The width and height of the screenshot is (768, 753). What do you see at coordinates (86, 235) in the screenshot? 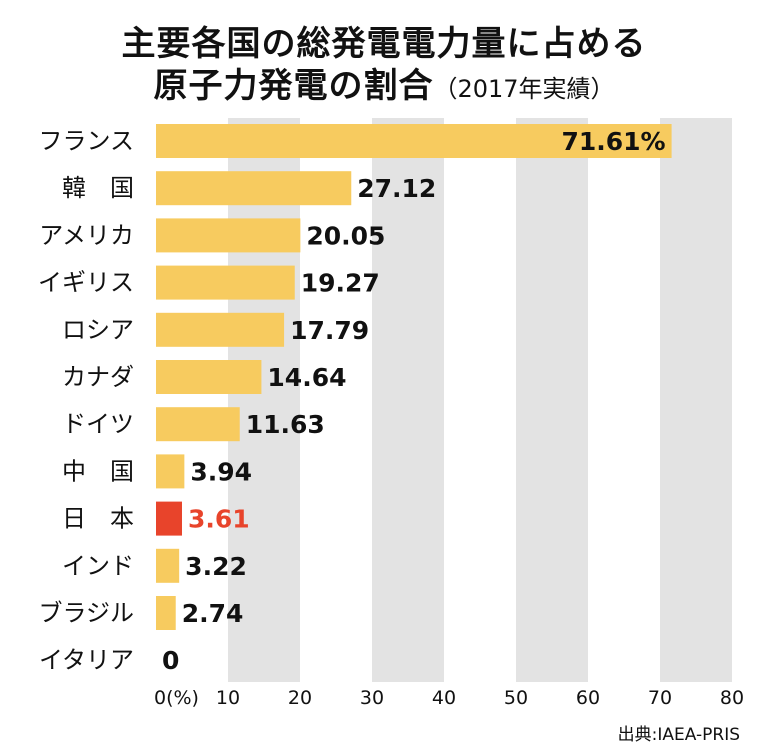
I see `category-label-2: アメリカ` at bounding box center [86, 235].